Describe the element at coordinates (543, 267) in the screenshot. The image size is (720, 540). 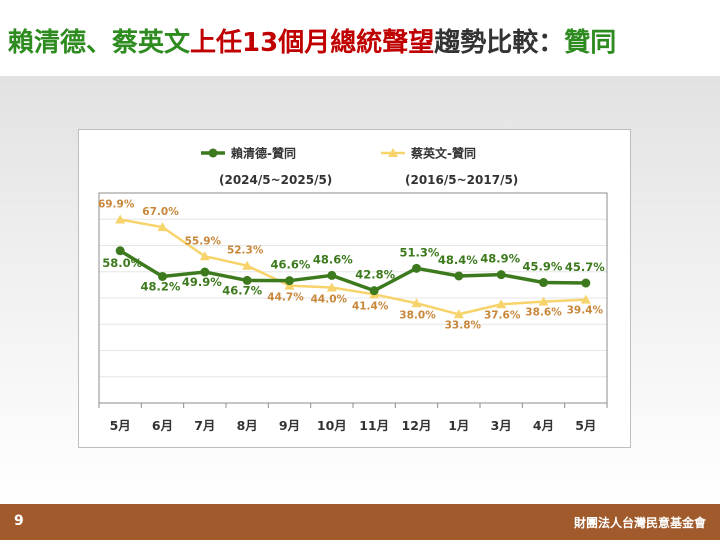
I see `lai-data-label: 45.9%` at that location.